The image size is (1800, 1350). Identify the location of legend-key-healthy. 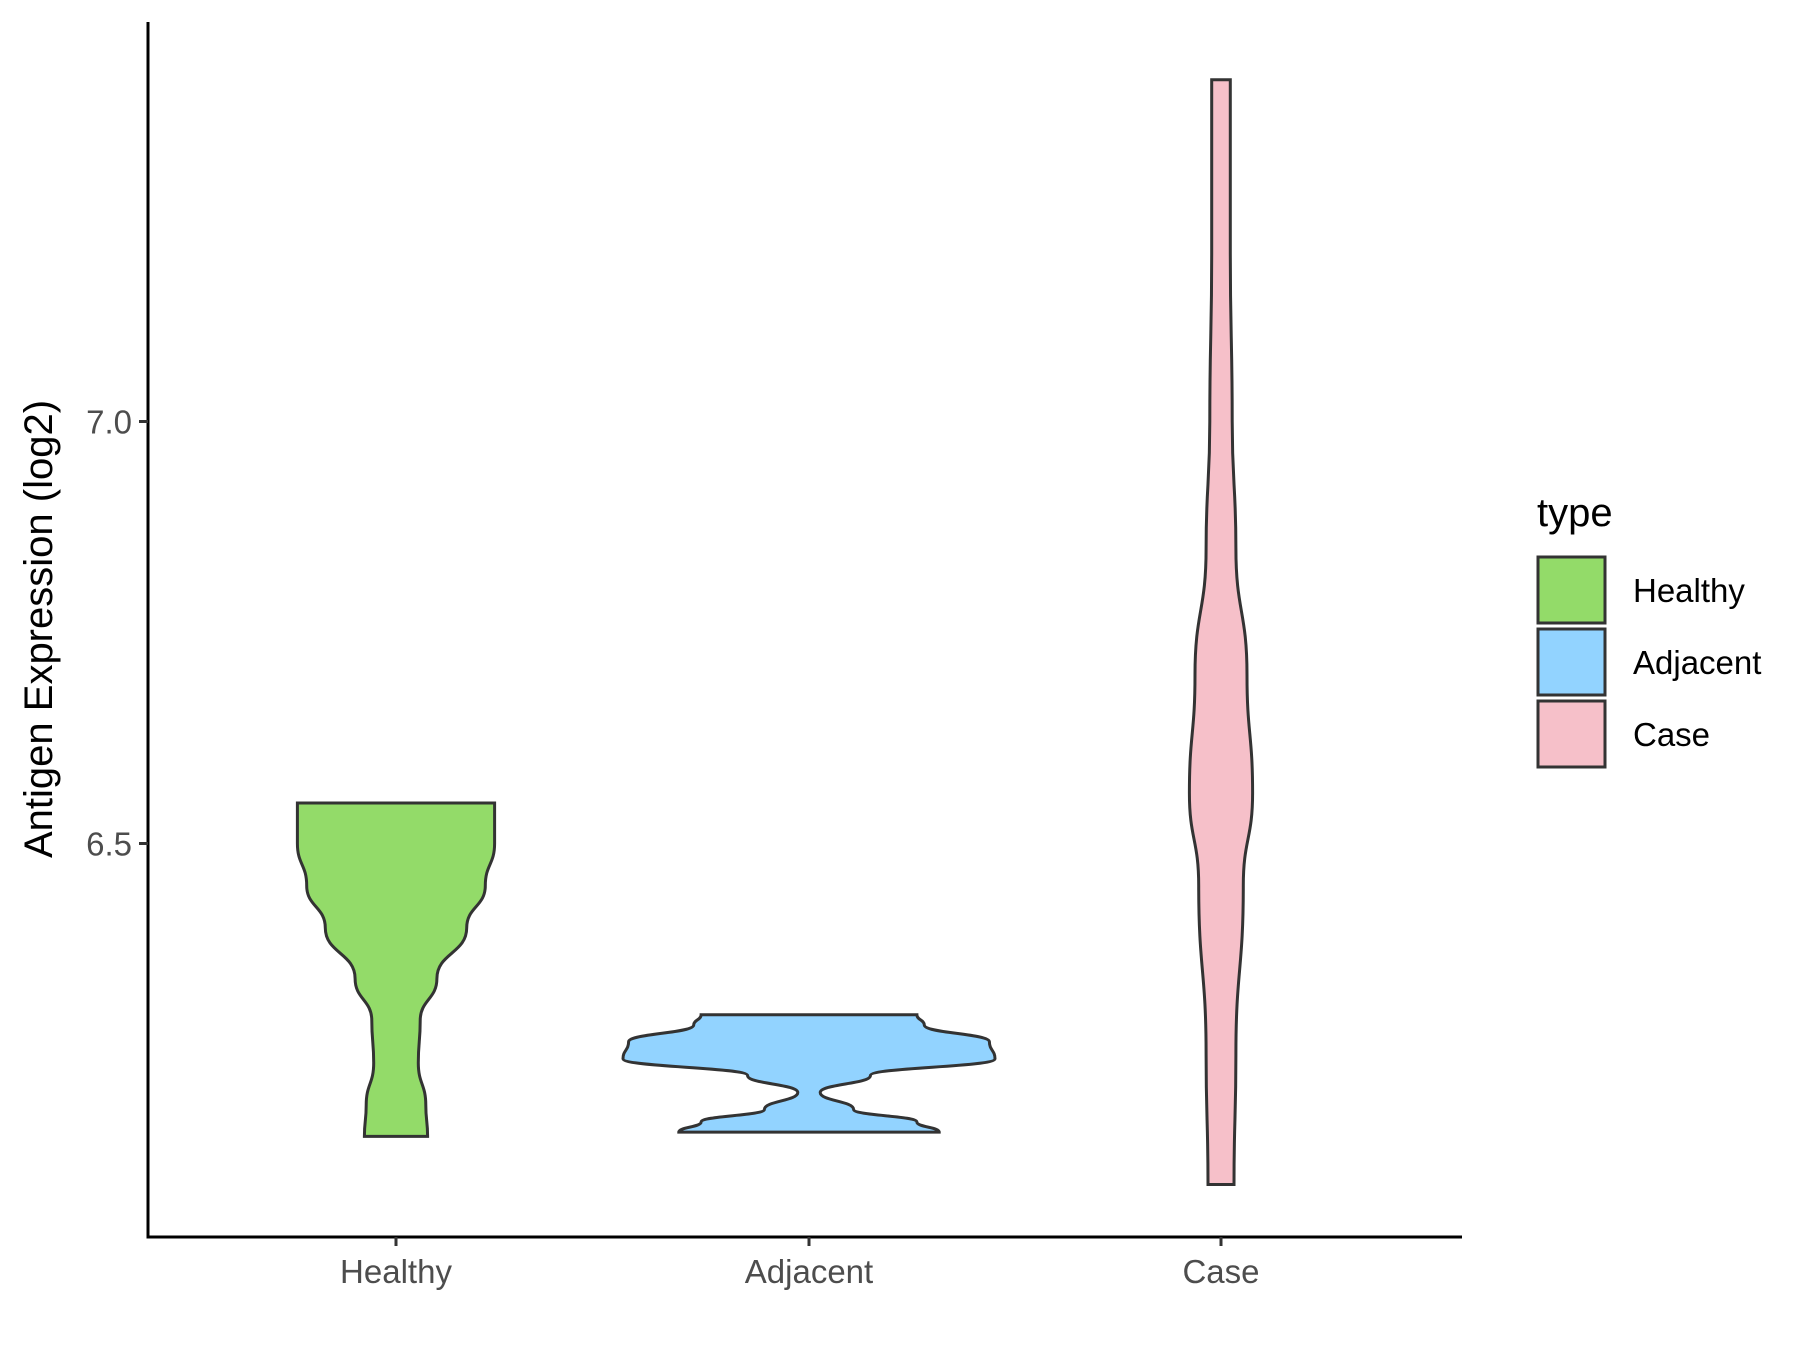
(1571, 590).